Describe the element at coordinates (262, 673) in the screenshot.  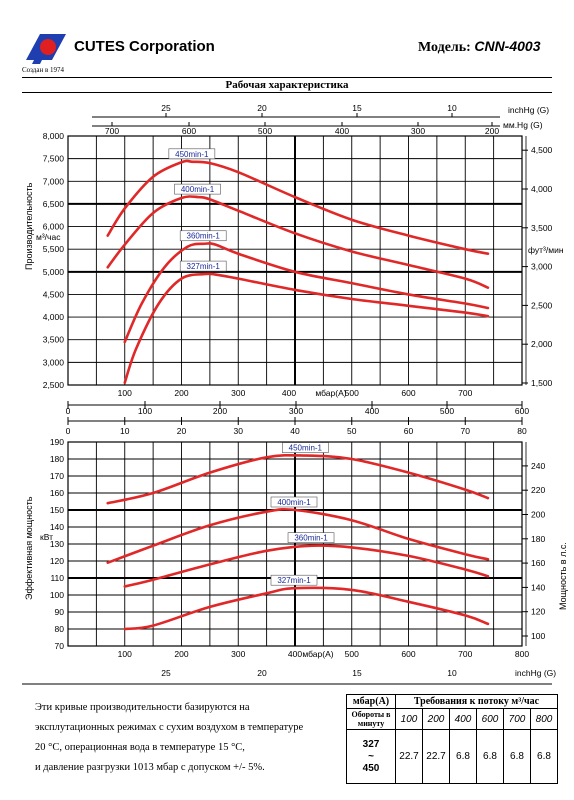
I see `inchhg-bottom-tick-label: 20` at that location.